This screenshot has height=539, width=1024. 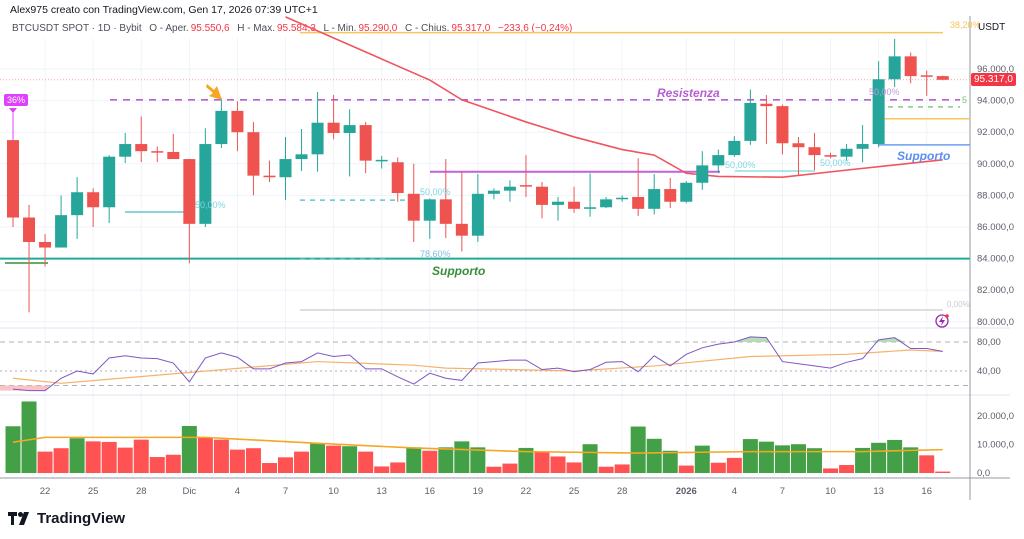 What do you see at coordinates (830, 491) in the screenshot?
I see `date-axis-label: 10` at bounding box center [830, 491].